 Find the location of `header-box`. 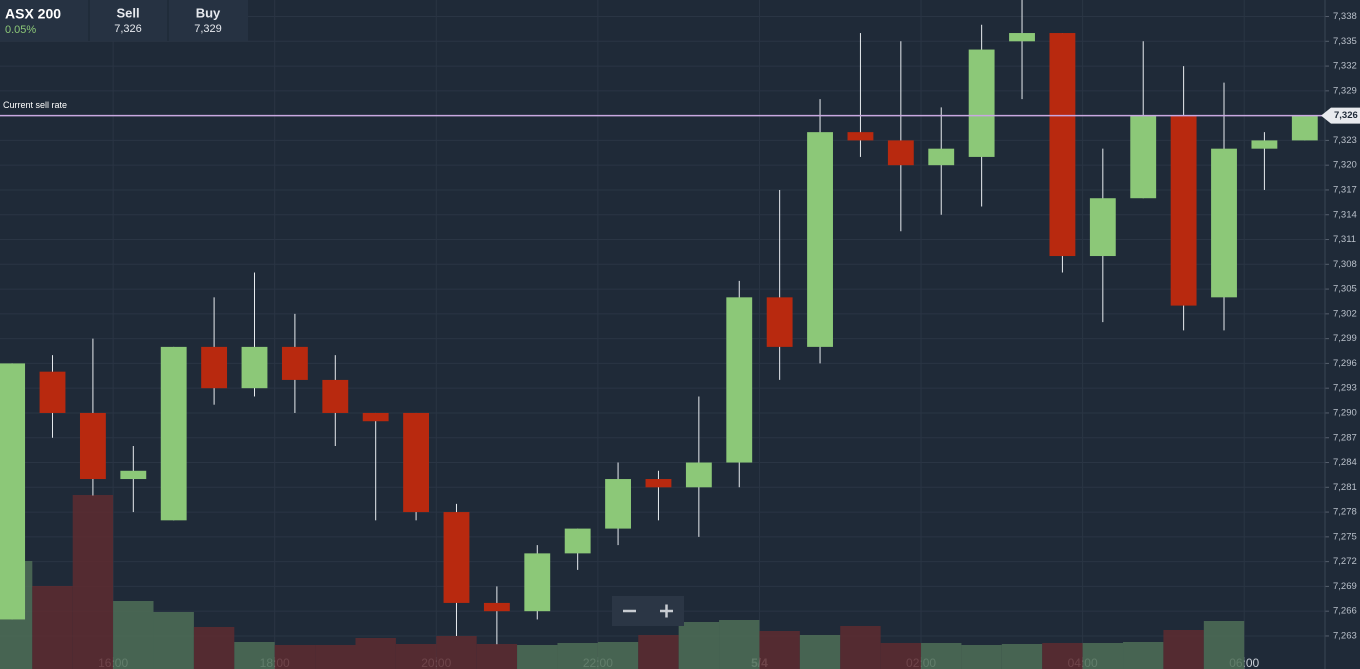

header-box is located at coordinates (124, 20).